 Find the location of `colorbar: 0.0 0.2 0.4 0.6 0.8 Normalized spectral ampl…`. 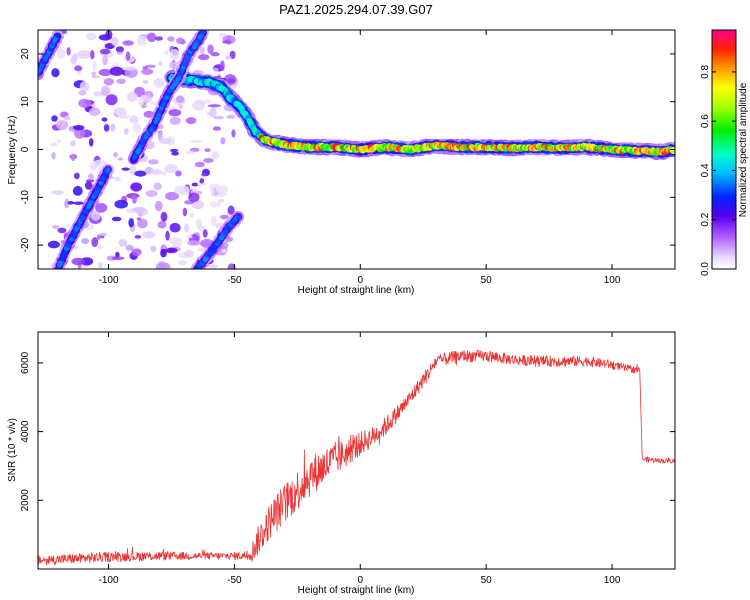

colorbar: 0.0 0.2 0.4 0.6 0.8 Normalized spectral ampl… is located at coordinates (724, 152).